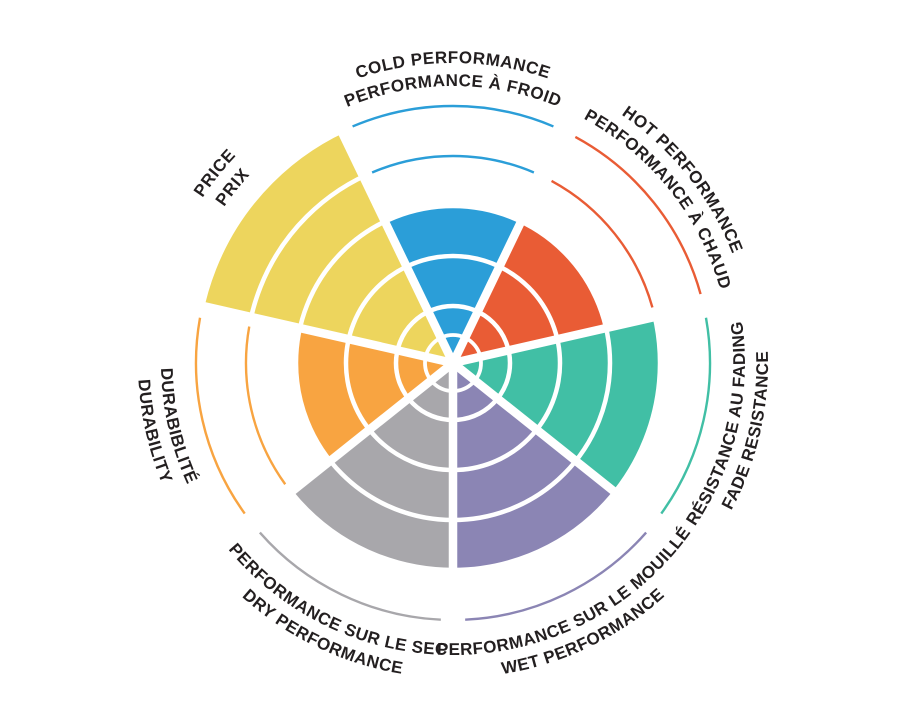  What do you see at coordinates (374, 394) in the screenshot?
I see `sector-wedge-durability` at bounding box center [374, 394].